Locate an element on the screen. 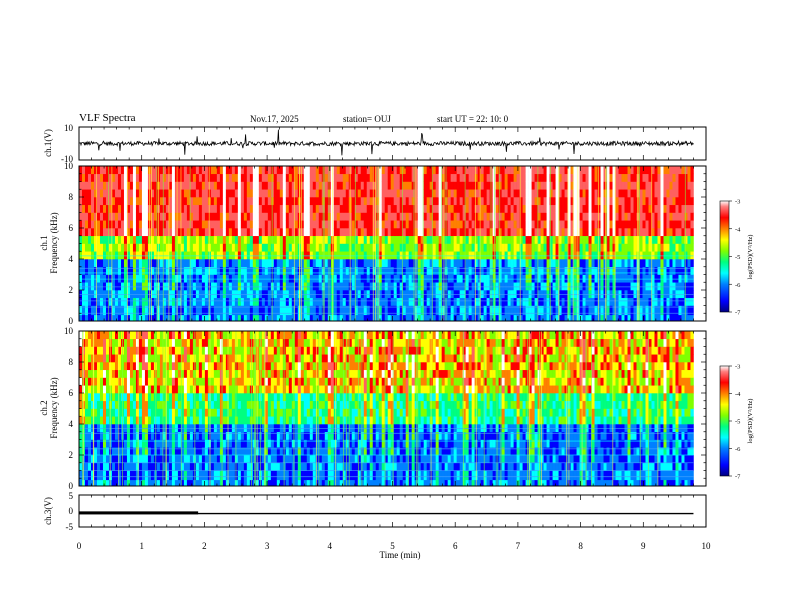 The height and width of the screenshot is (612, 792). figure-title: VLF Spectra is located at coordinates (107, 118).